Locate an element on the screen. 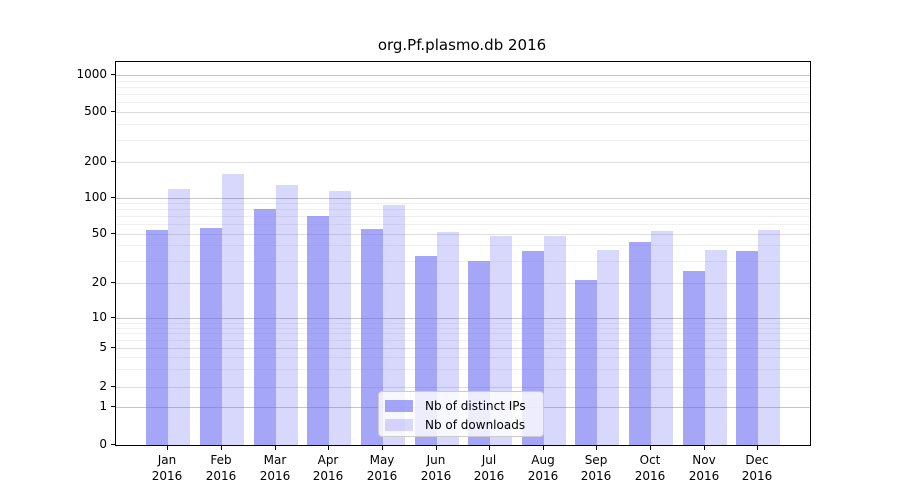 The height and width of the screenshot is (500, 900). legend-row: Nb of distinct IPs is located at coordinates (461, 406).